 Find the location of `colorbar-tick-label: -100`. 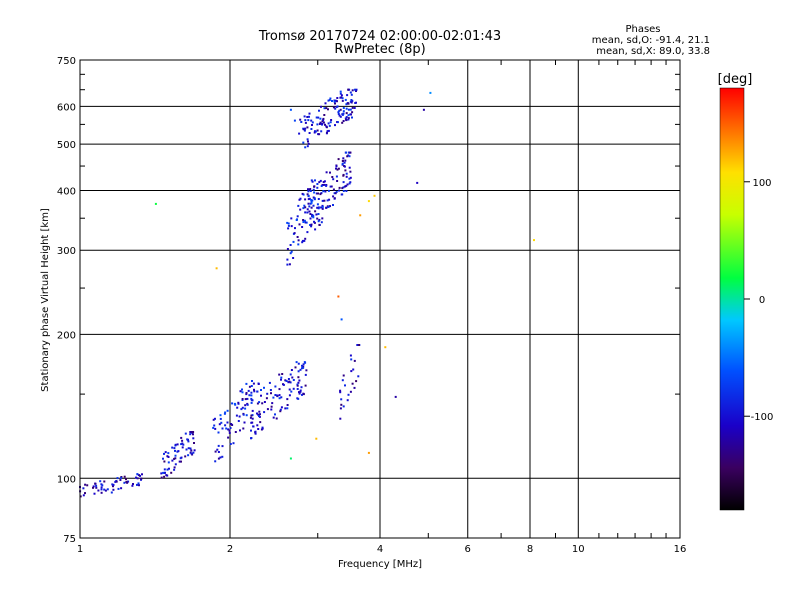

colorbar-tick-label: -100 is located at coordinates (762, 417).